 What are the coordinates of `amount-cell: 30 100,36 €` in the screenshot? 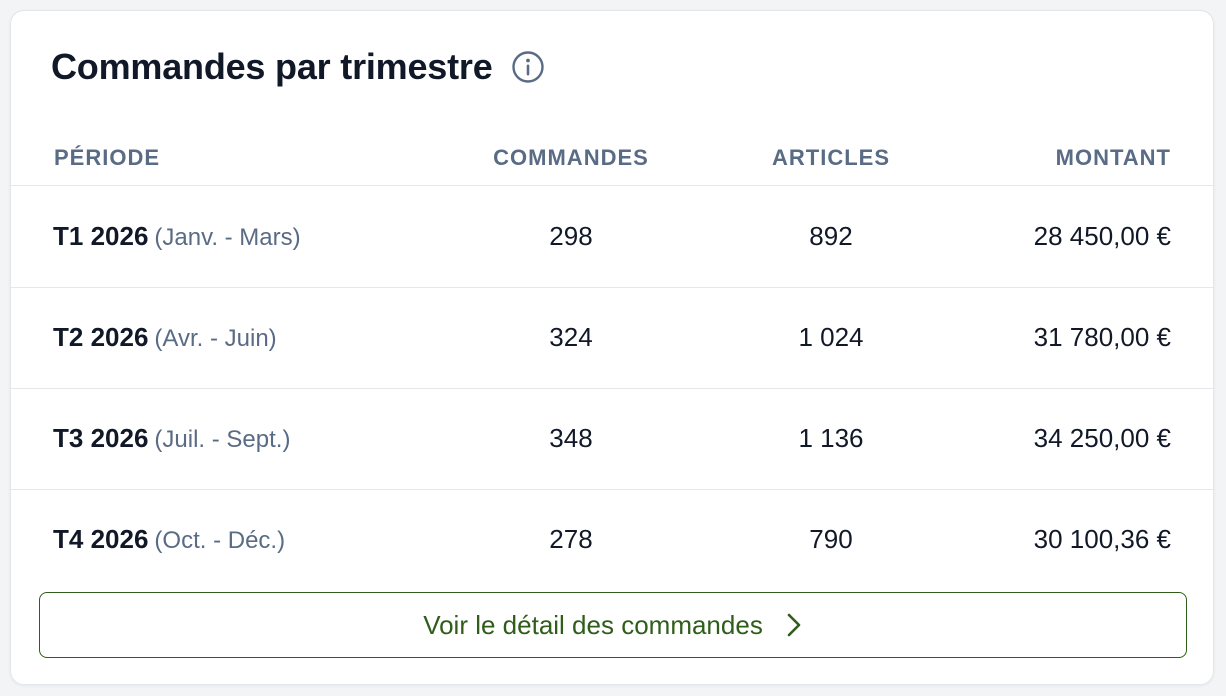 It's located at (1102, 539).